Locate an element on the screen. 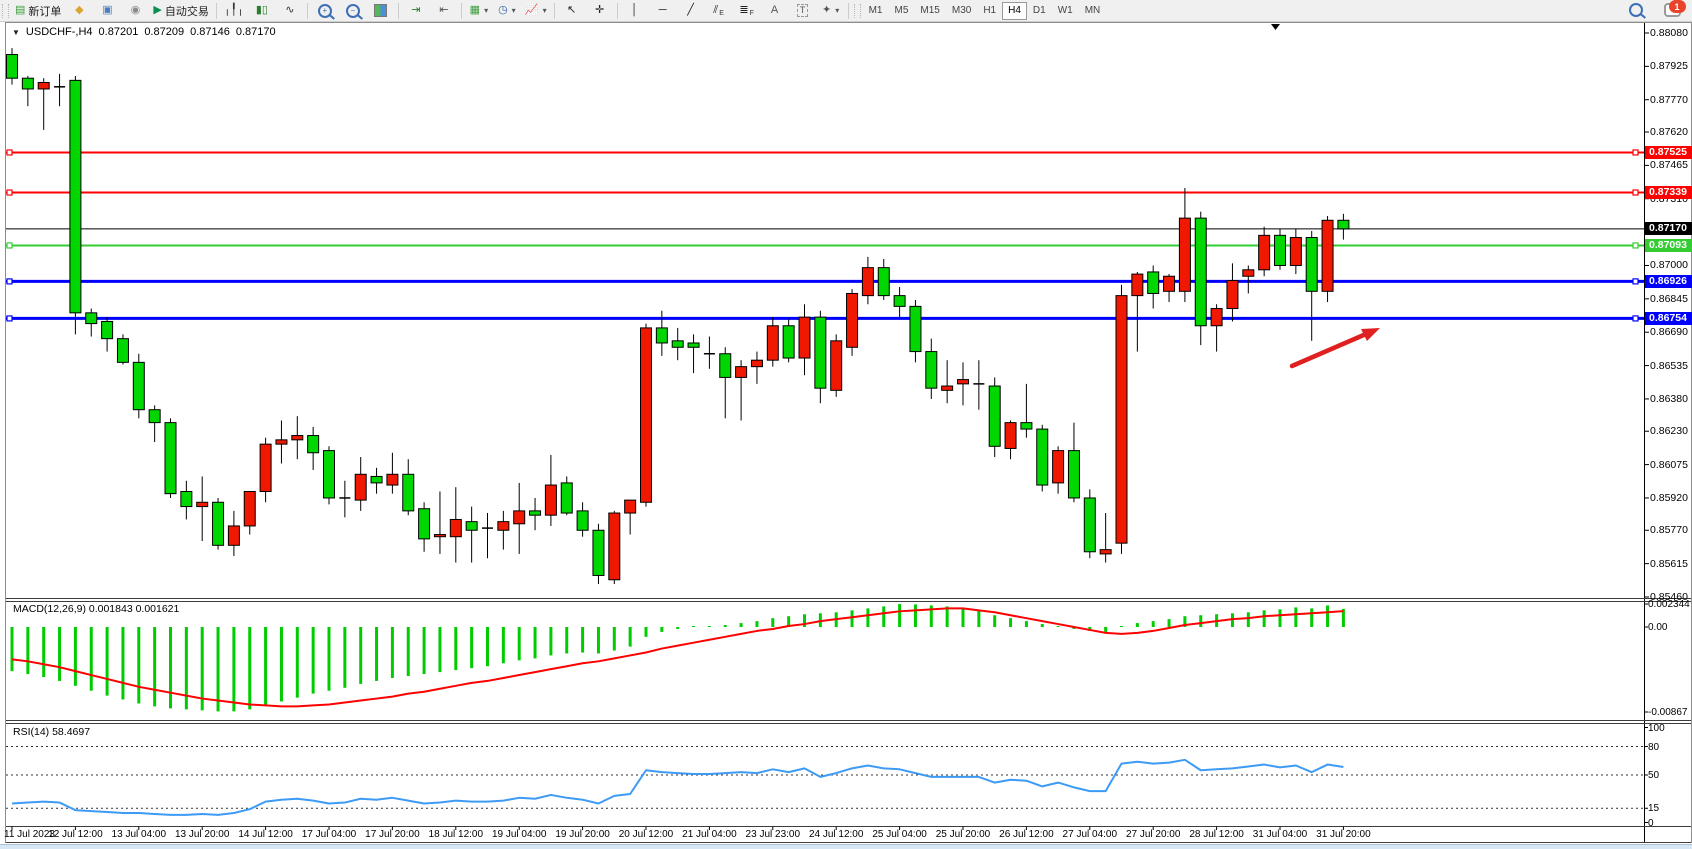  timeframe-button-m30: M30 is located at coordinates (961, 10).